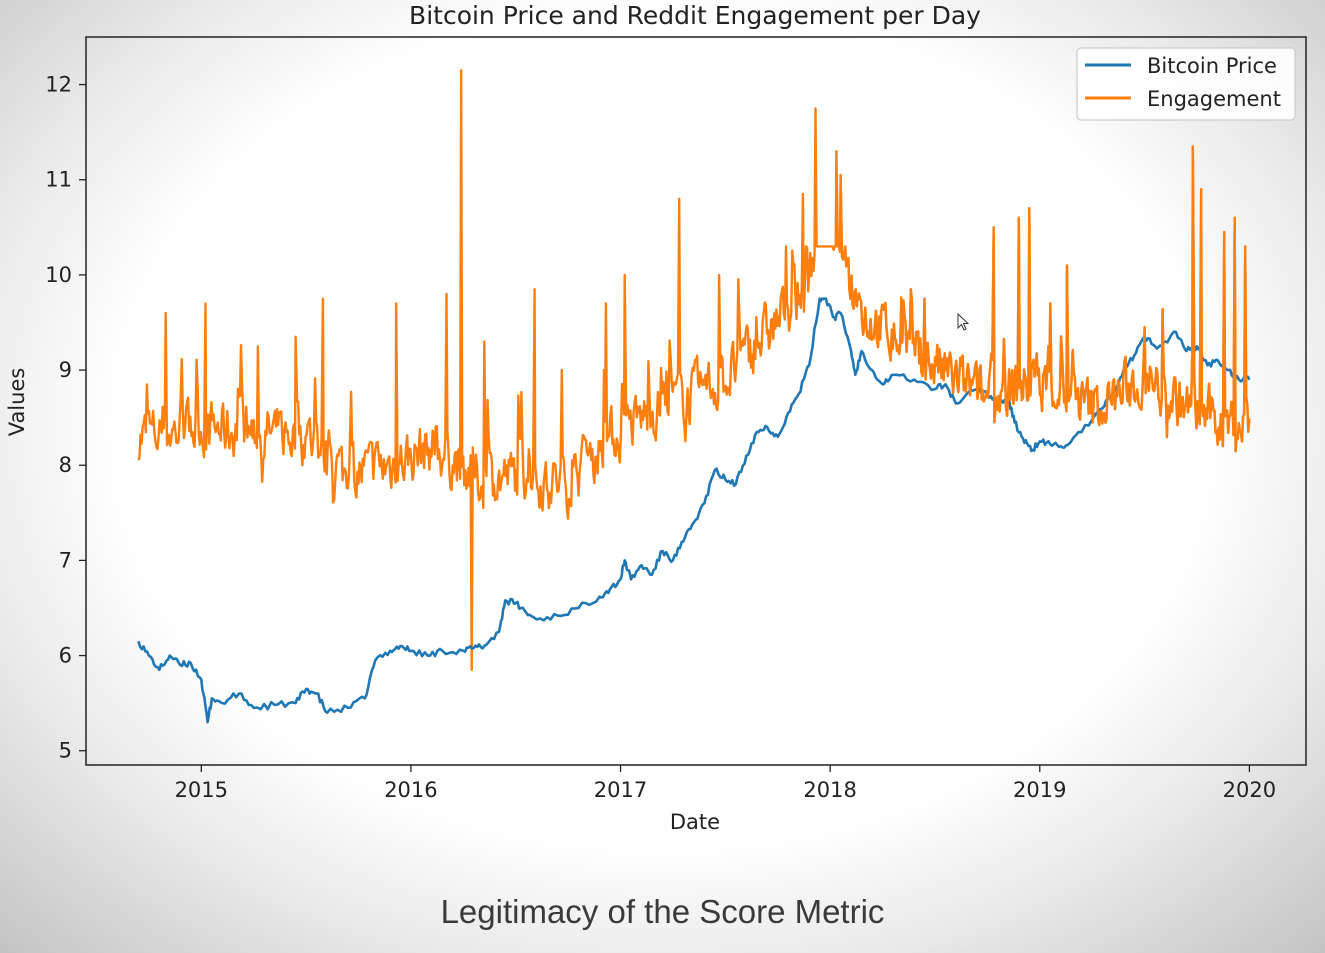  Describe the element at coordinates (65, 370) in the screenshot. I see `y-tick-label: 9` at that location.